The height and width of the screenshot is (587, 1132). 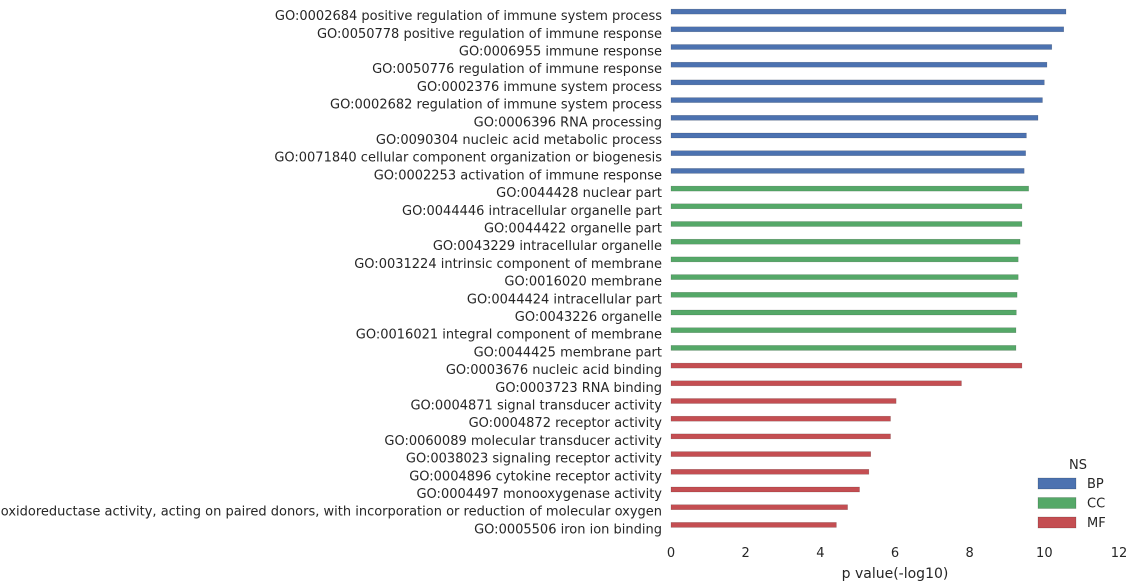 What do you see at coordinates (583, 282) in the screenshot?
I see `category-label: GO:0016020 membrane` at bounding box center [583, 282].